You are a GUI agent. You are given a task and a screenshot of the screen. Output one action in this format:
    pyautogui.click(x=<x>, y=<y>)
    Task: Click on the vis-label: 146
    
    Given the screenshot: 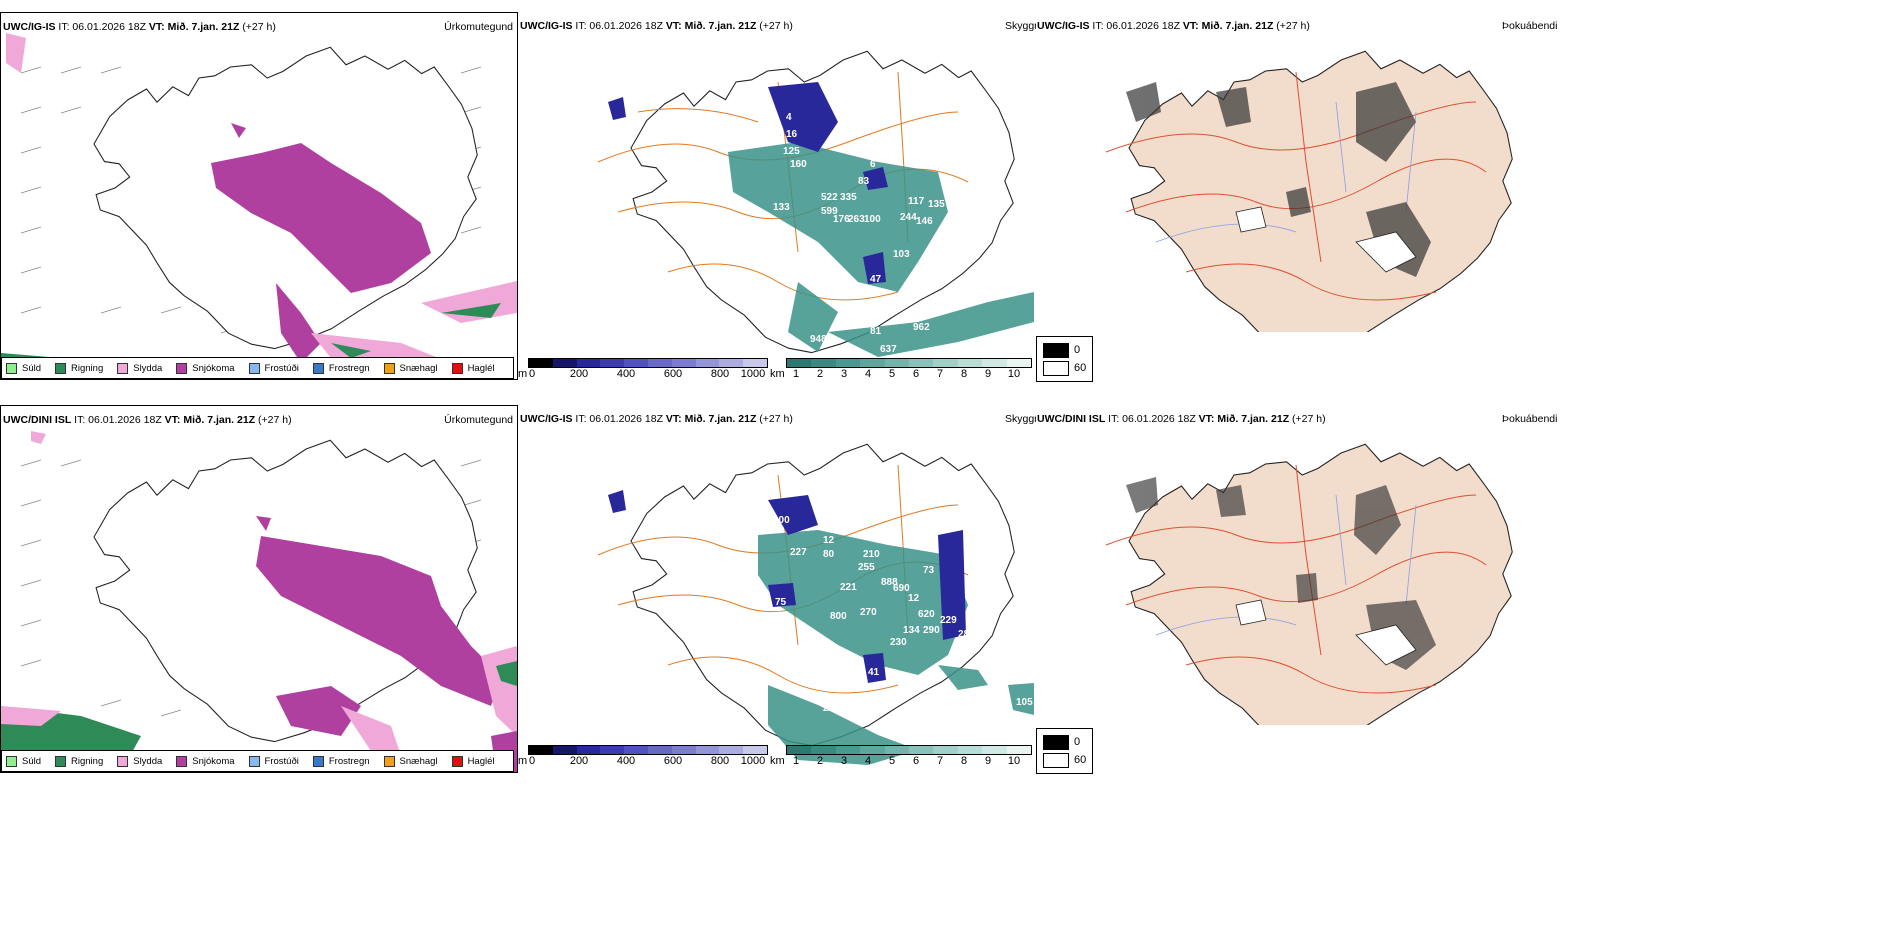 What is the action you would take?
    pyautogui.click(x=924, y=221)
    